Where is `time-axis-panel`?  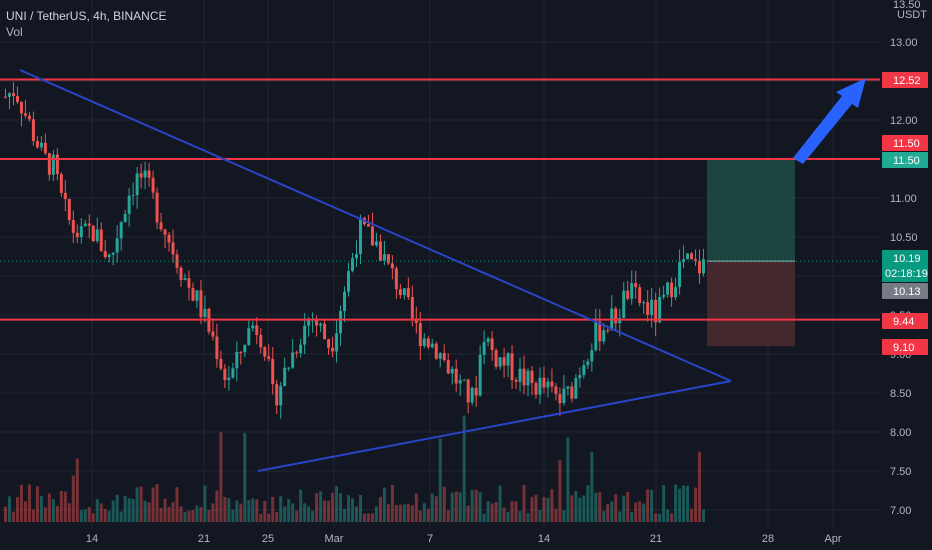 time-axis-panel is located at coordinates (440, 539).